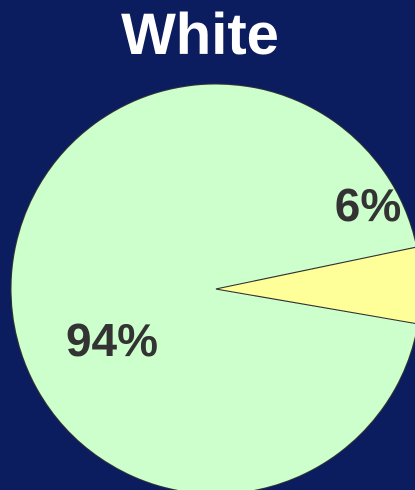 Image resolution: width=415 pixels, height=490 pixels. What do you see at coordinates (368, 205) in the screenshot?
I see `pie-slice-label-2: 6%` at bounding box center [368, 205].